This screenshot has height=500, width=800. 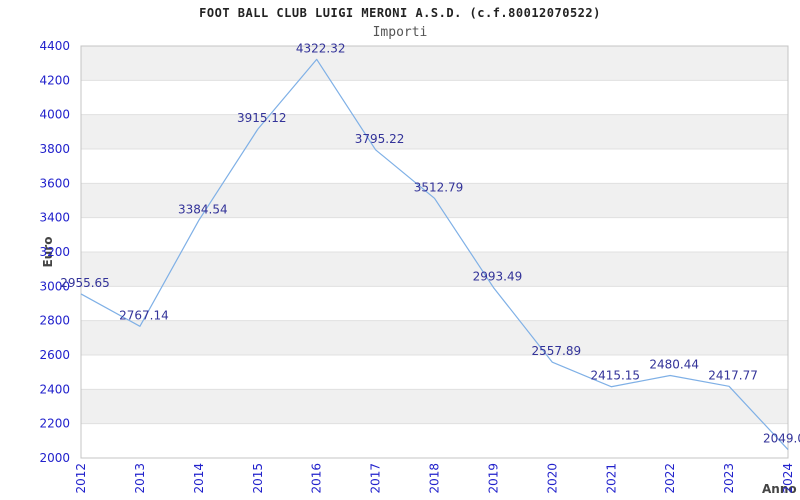 I want to click on x-tick-label: 2012, so click(x=81, y=478).